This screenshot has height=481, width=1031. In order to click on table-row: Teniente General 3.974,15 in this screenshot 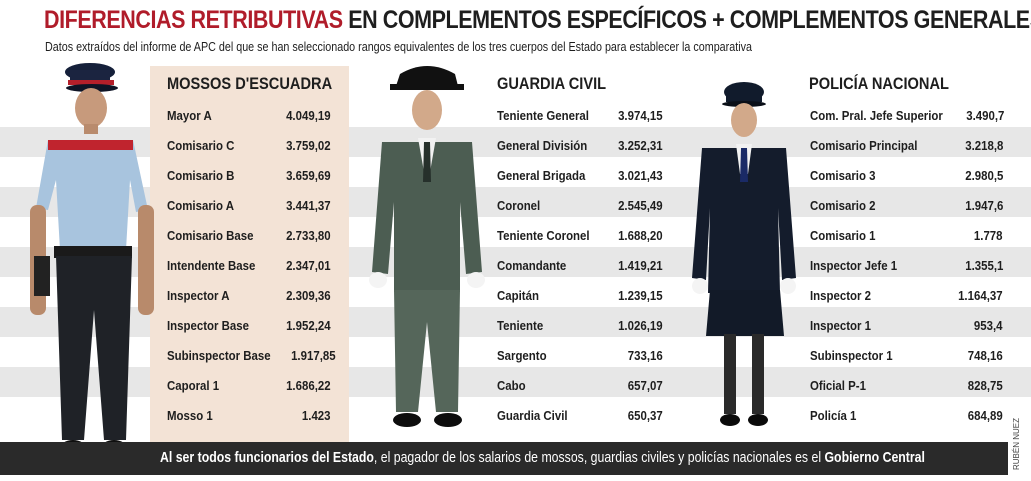, I will do `click(580, 115)`.